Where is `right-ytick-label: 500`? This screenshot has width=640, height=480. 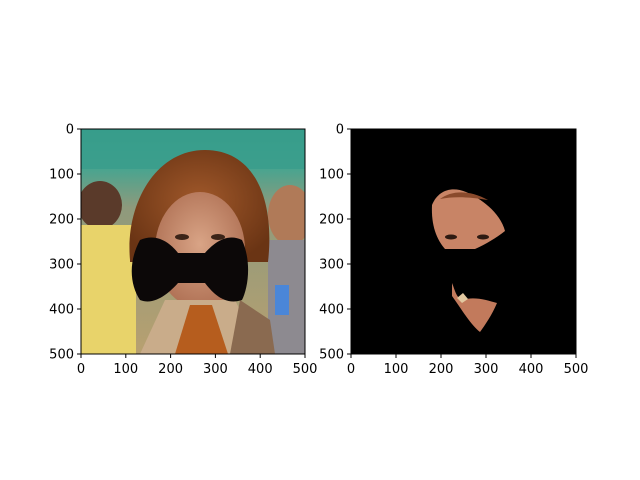 right-ytick-label: 500 is located at coordinates (331, 355).